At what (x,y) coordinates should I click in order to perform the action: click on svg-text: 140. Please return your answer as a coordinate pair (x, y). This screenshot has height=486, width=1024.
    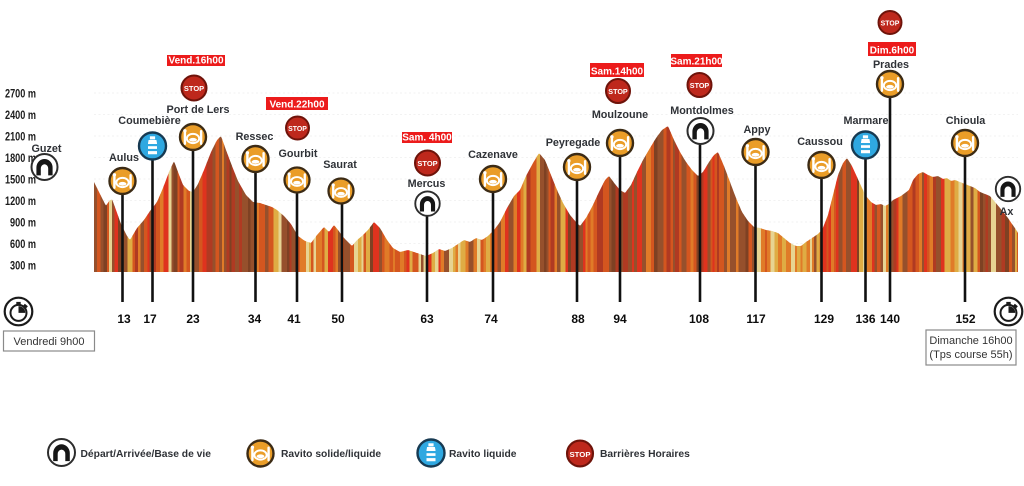
    Looking at the image, I should click on (890, 319).